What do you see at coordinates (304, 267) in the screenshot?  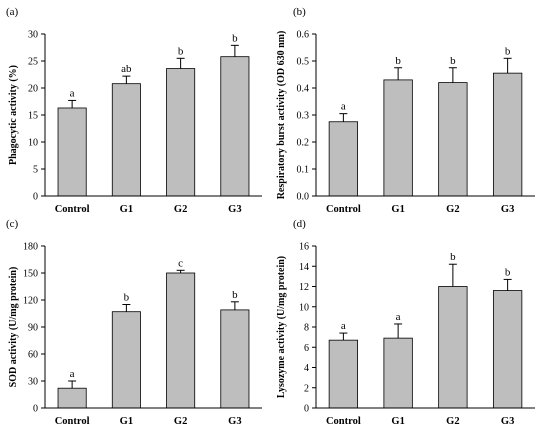 I see `y-tick-label: 14` at bounding box center [304, 267].